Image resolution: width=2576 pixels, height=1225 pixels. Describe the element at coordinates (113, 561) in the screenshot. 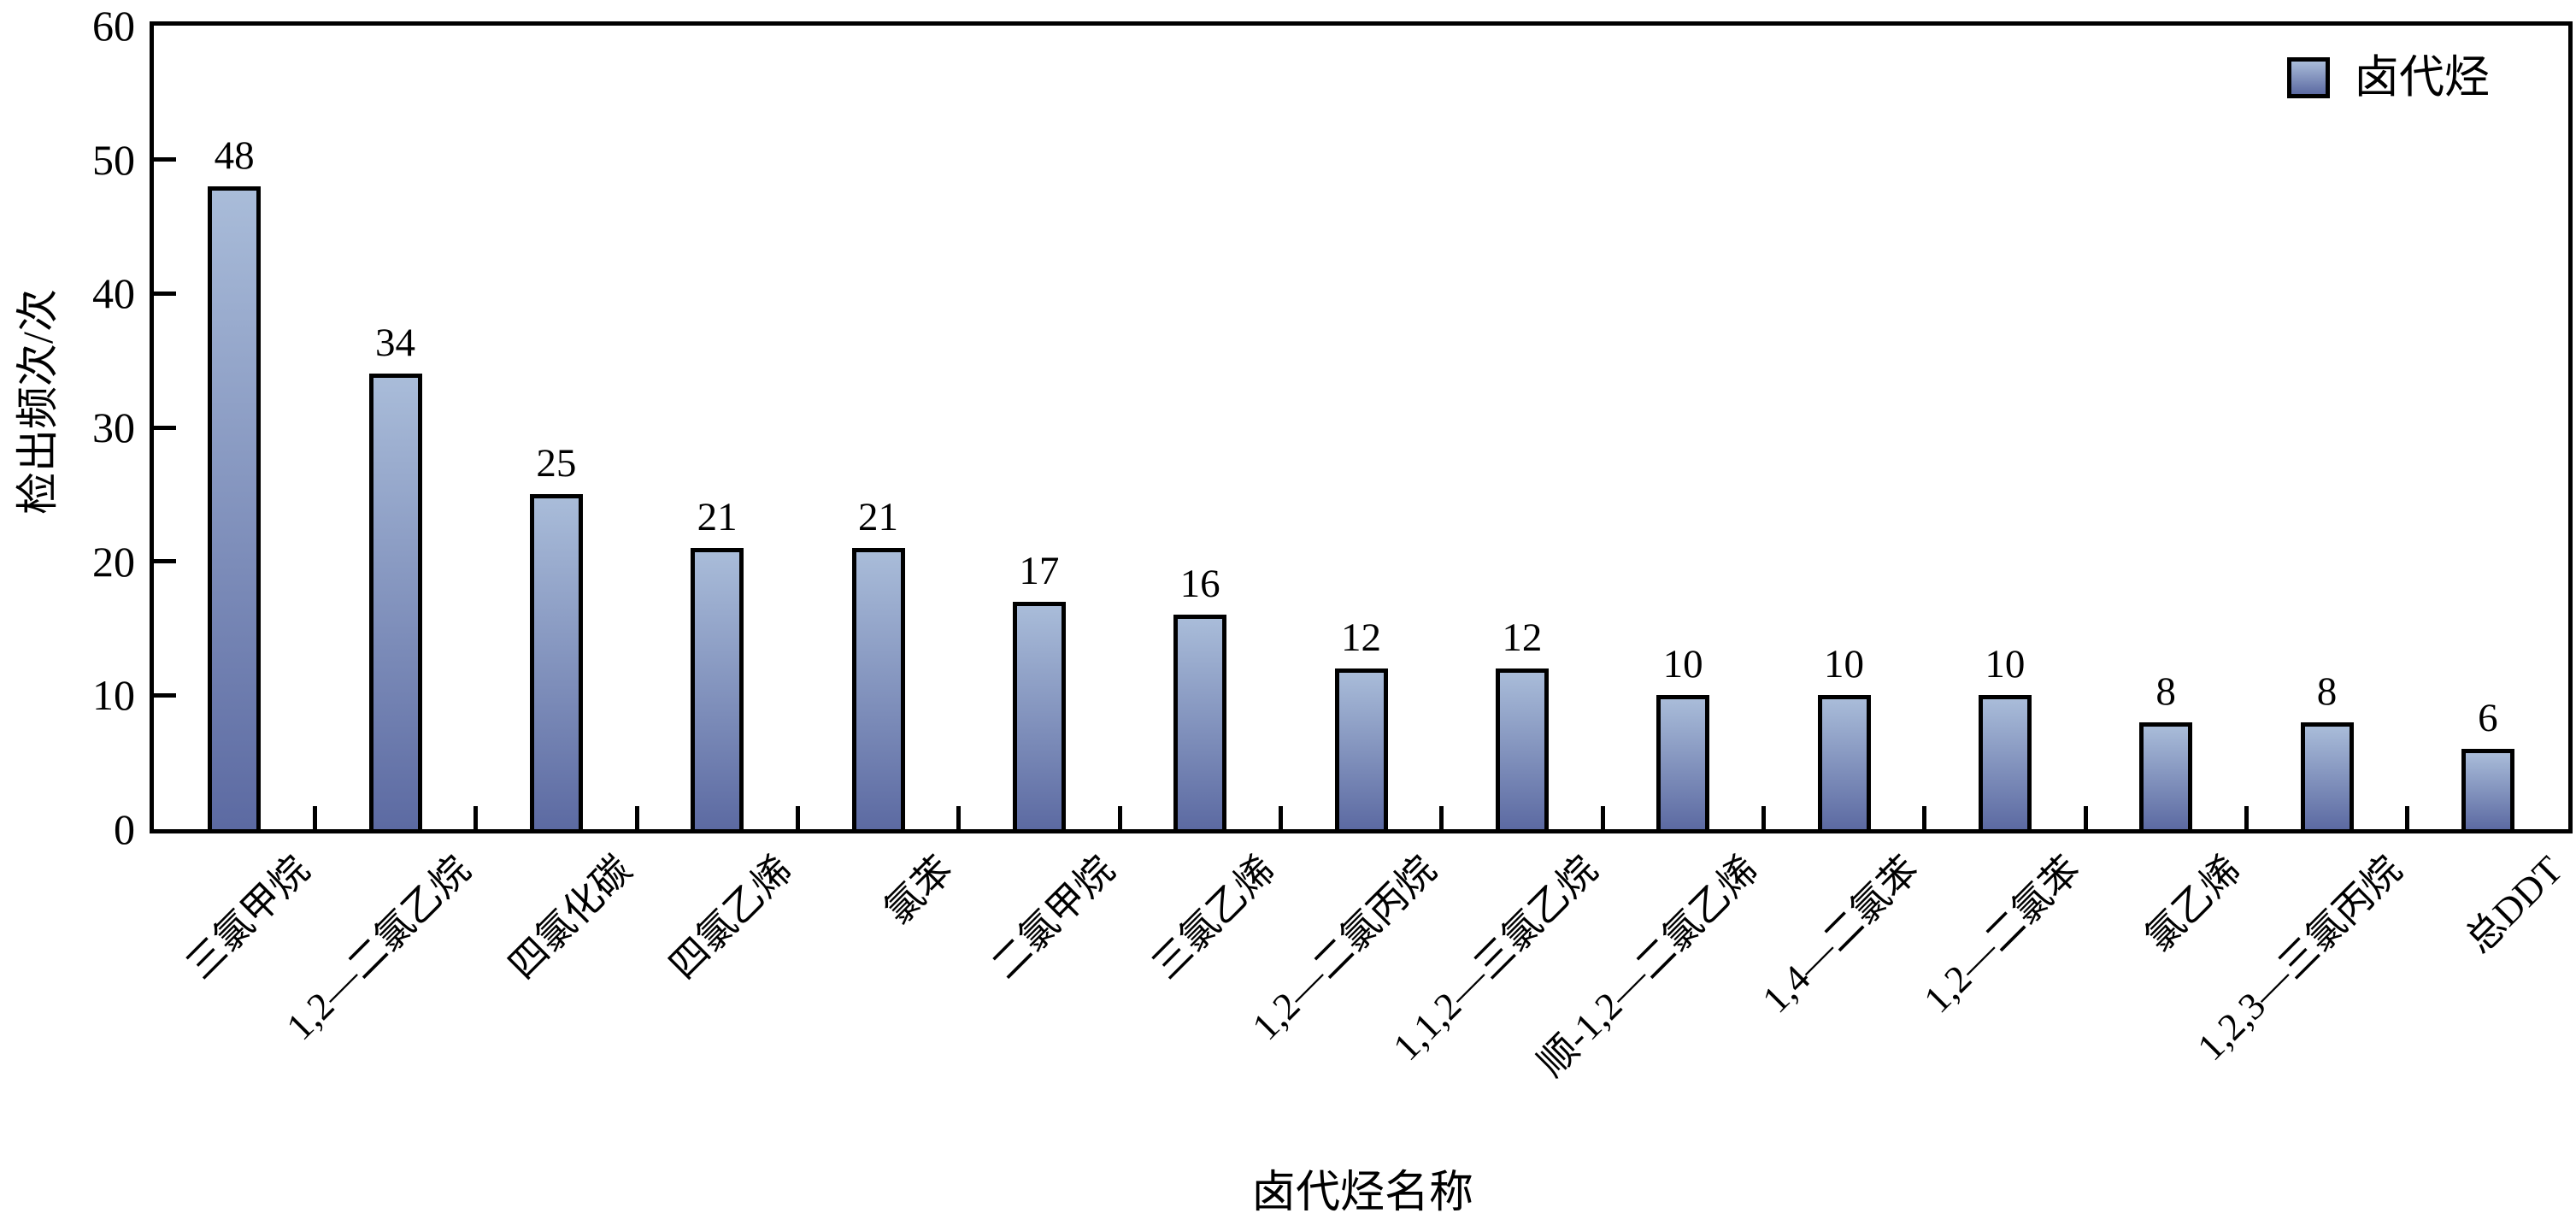

I see `y-tick-label: 20` at that location.